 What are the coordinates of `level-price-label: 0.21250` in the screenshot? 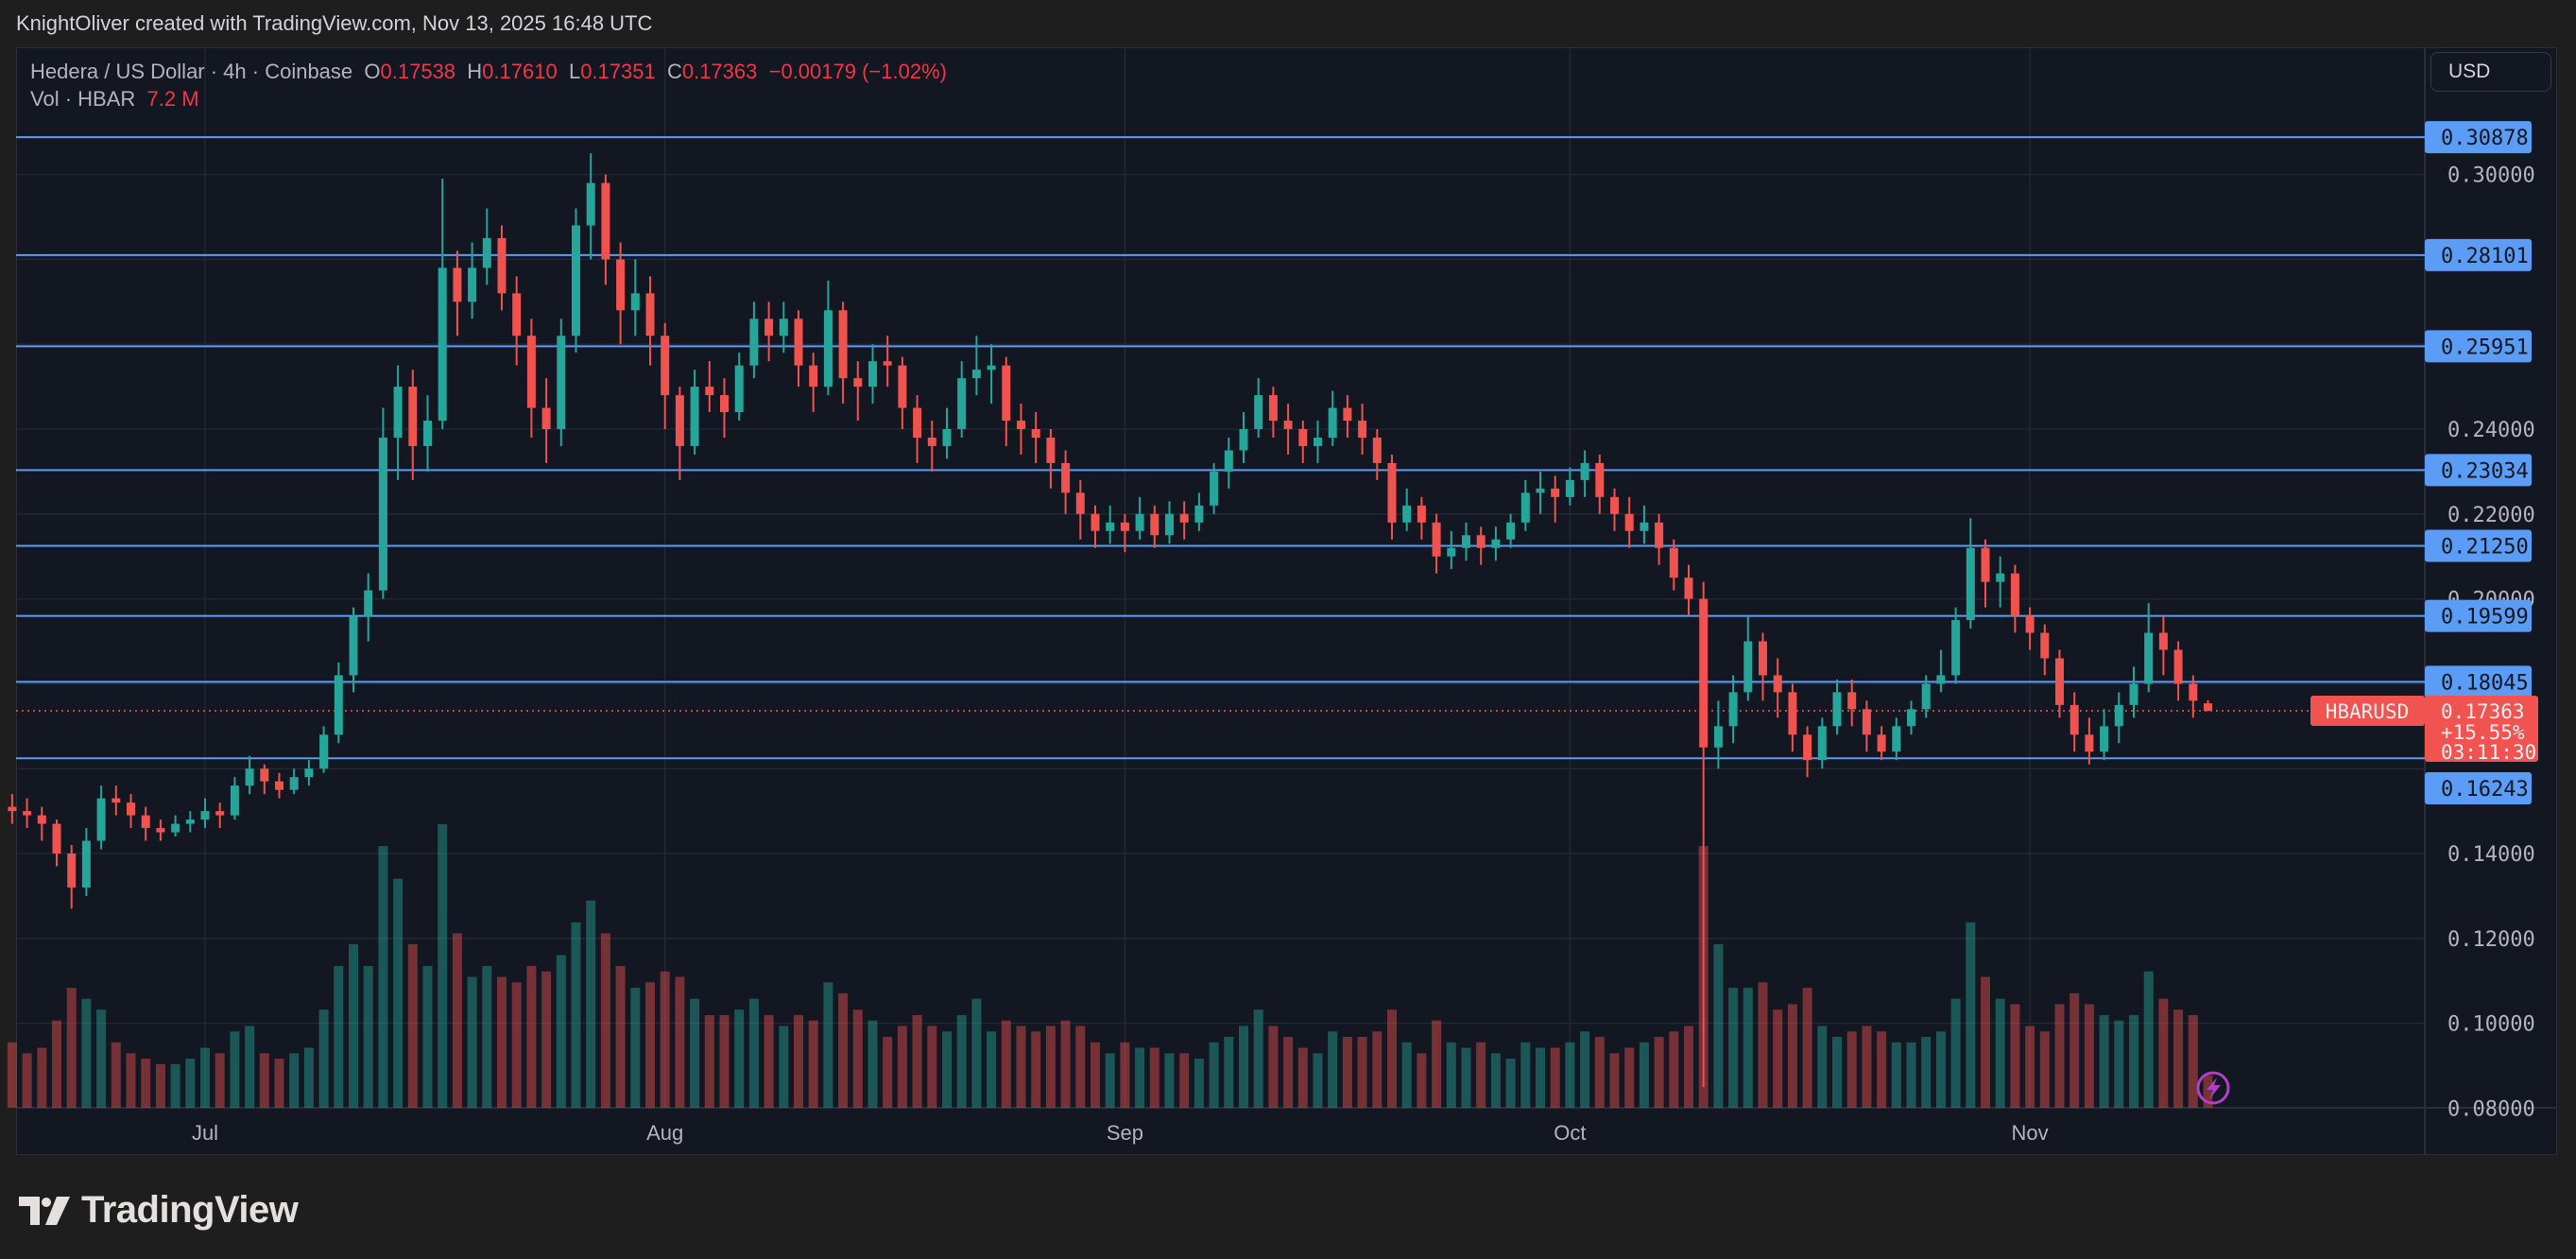 It's located at (2485, 547).